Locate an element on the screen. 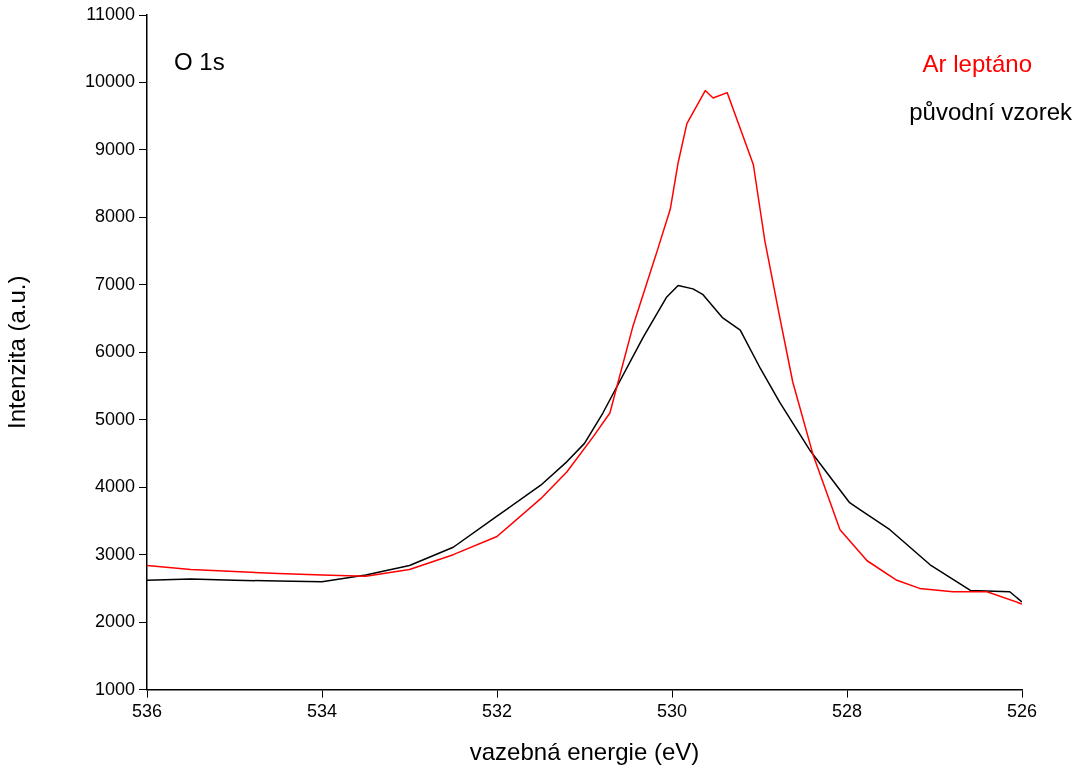 Image resolution: width=1075 pixels, height=772 pixels. y-axis-title: Intenzita (a.u.) is located at coordinates (17, 352).